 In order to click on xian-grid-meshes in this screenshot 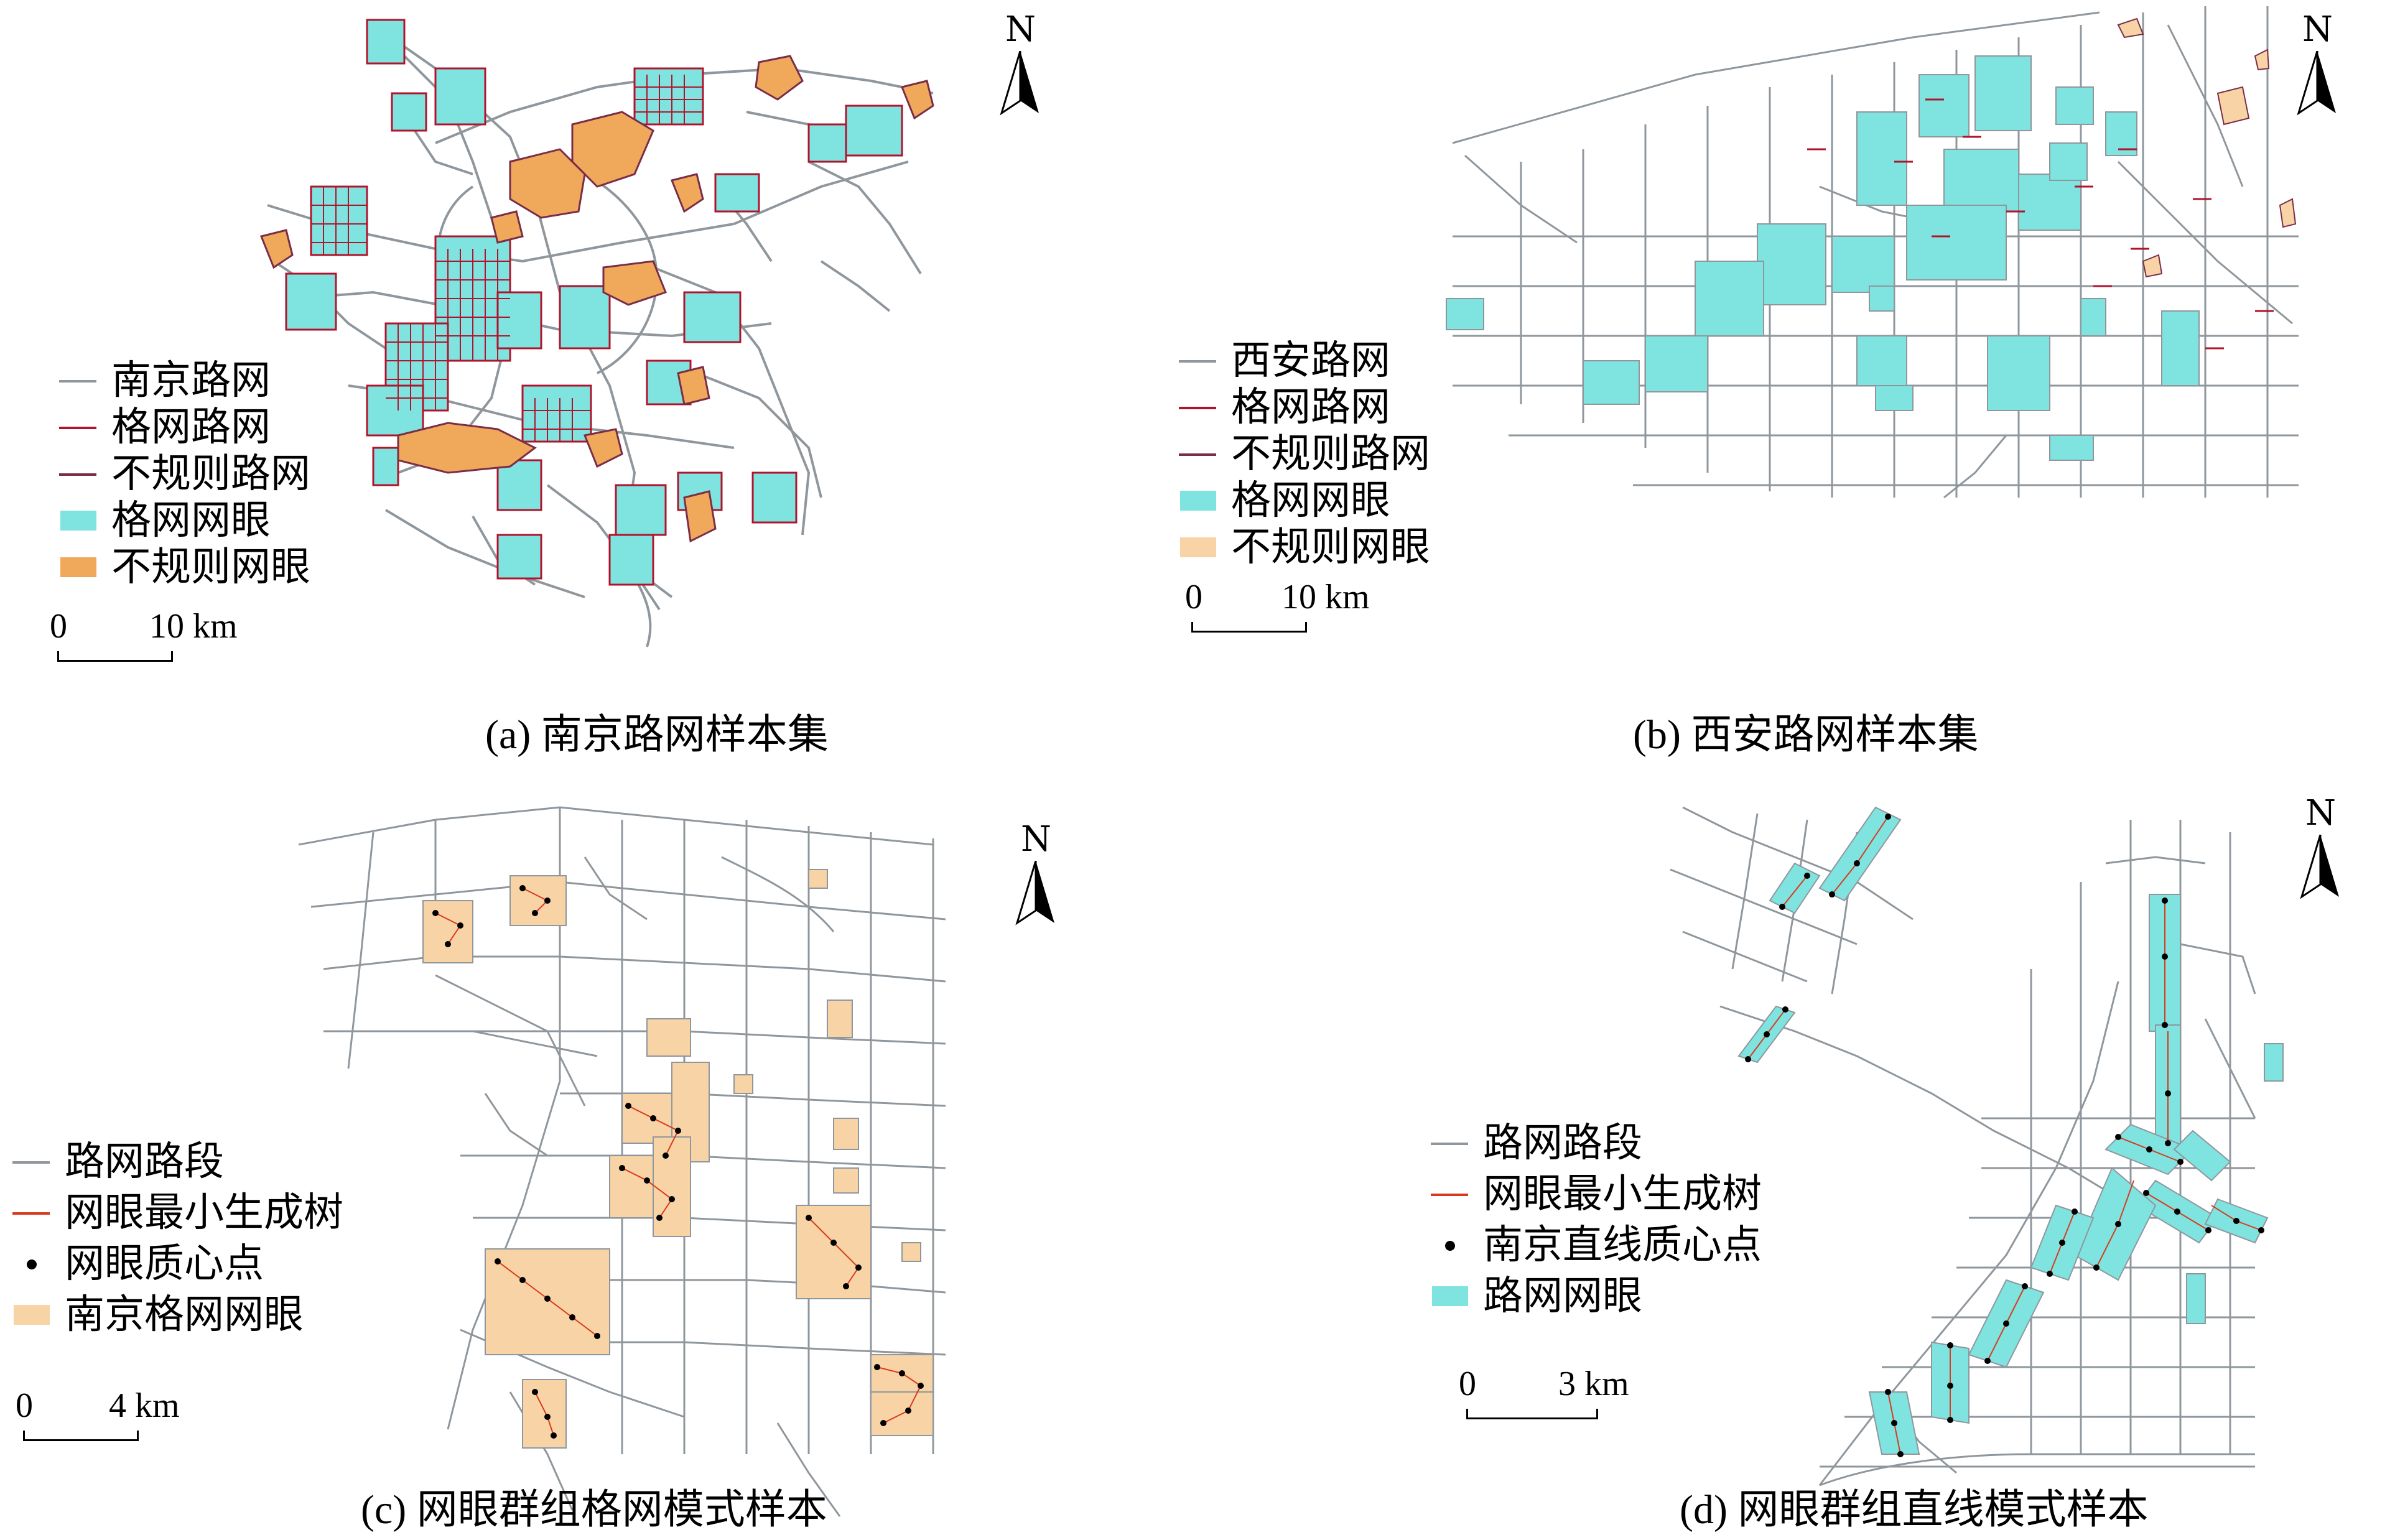, I will do `click(1823, 258)`.